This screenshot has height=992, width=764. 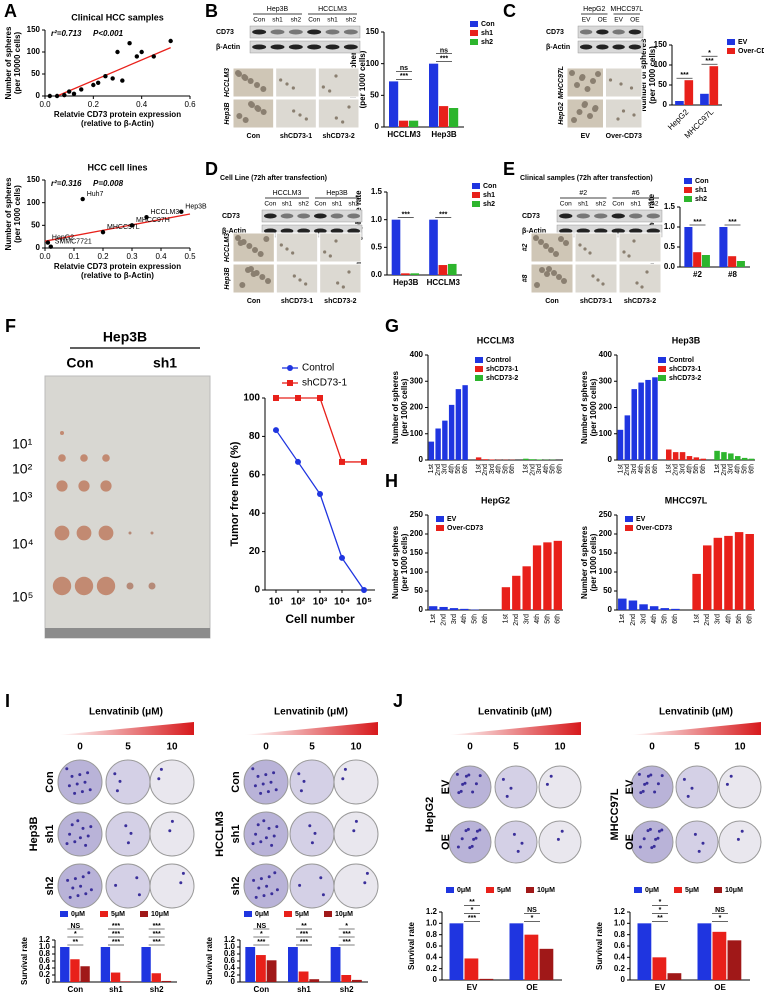 I want to click on micrograph-row-label: #8, so click(x=525, y=279).